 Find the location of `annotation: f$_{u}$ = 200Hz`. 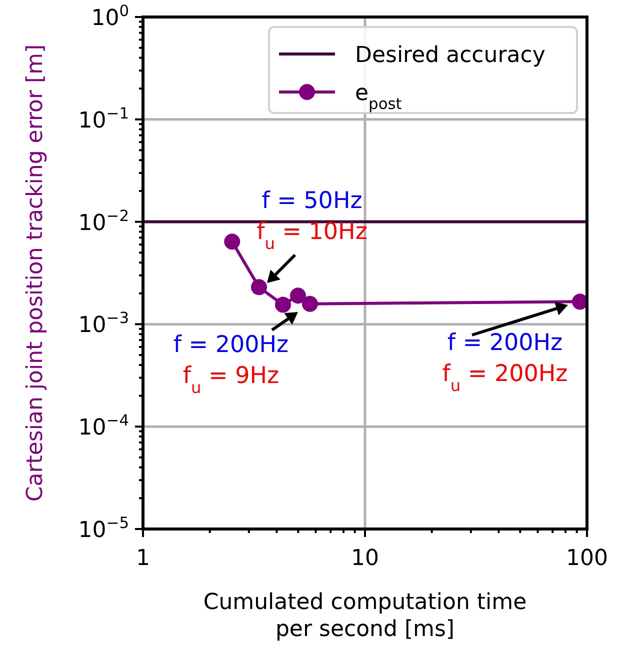

annotation: f$_{u}$ = 200Hz is located at coordinates (505, 377).